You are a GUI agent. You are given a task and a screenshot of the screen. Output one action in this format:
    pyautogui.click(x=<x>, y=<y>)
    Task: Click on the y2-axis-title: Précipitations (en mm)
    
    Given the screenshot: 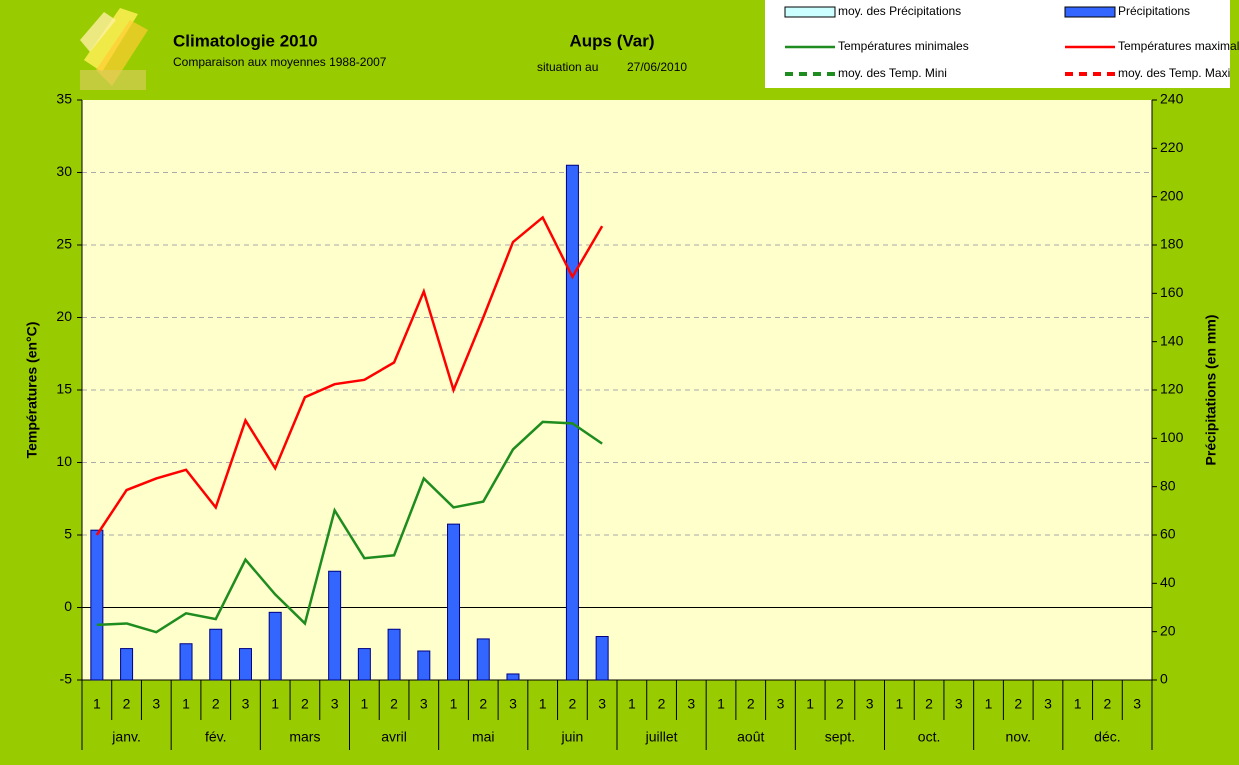 What is the action you would take?
    pyautogui.click(x=1211, y=390)
    